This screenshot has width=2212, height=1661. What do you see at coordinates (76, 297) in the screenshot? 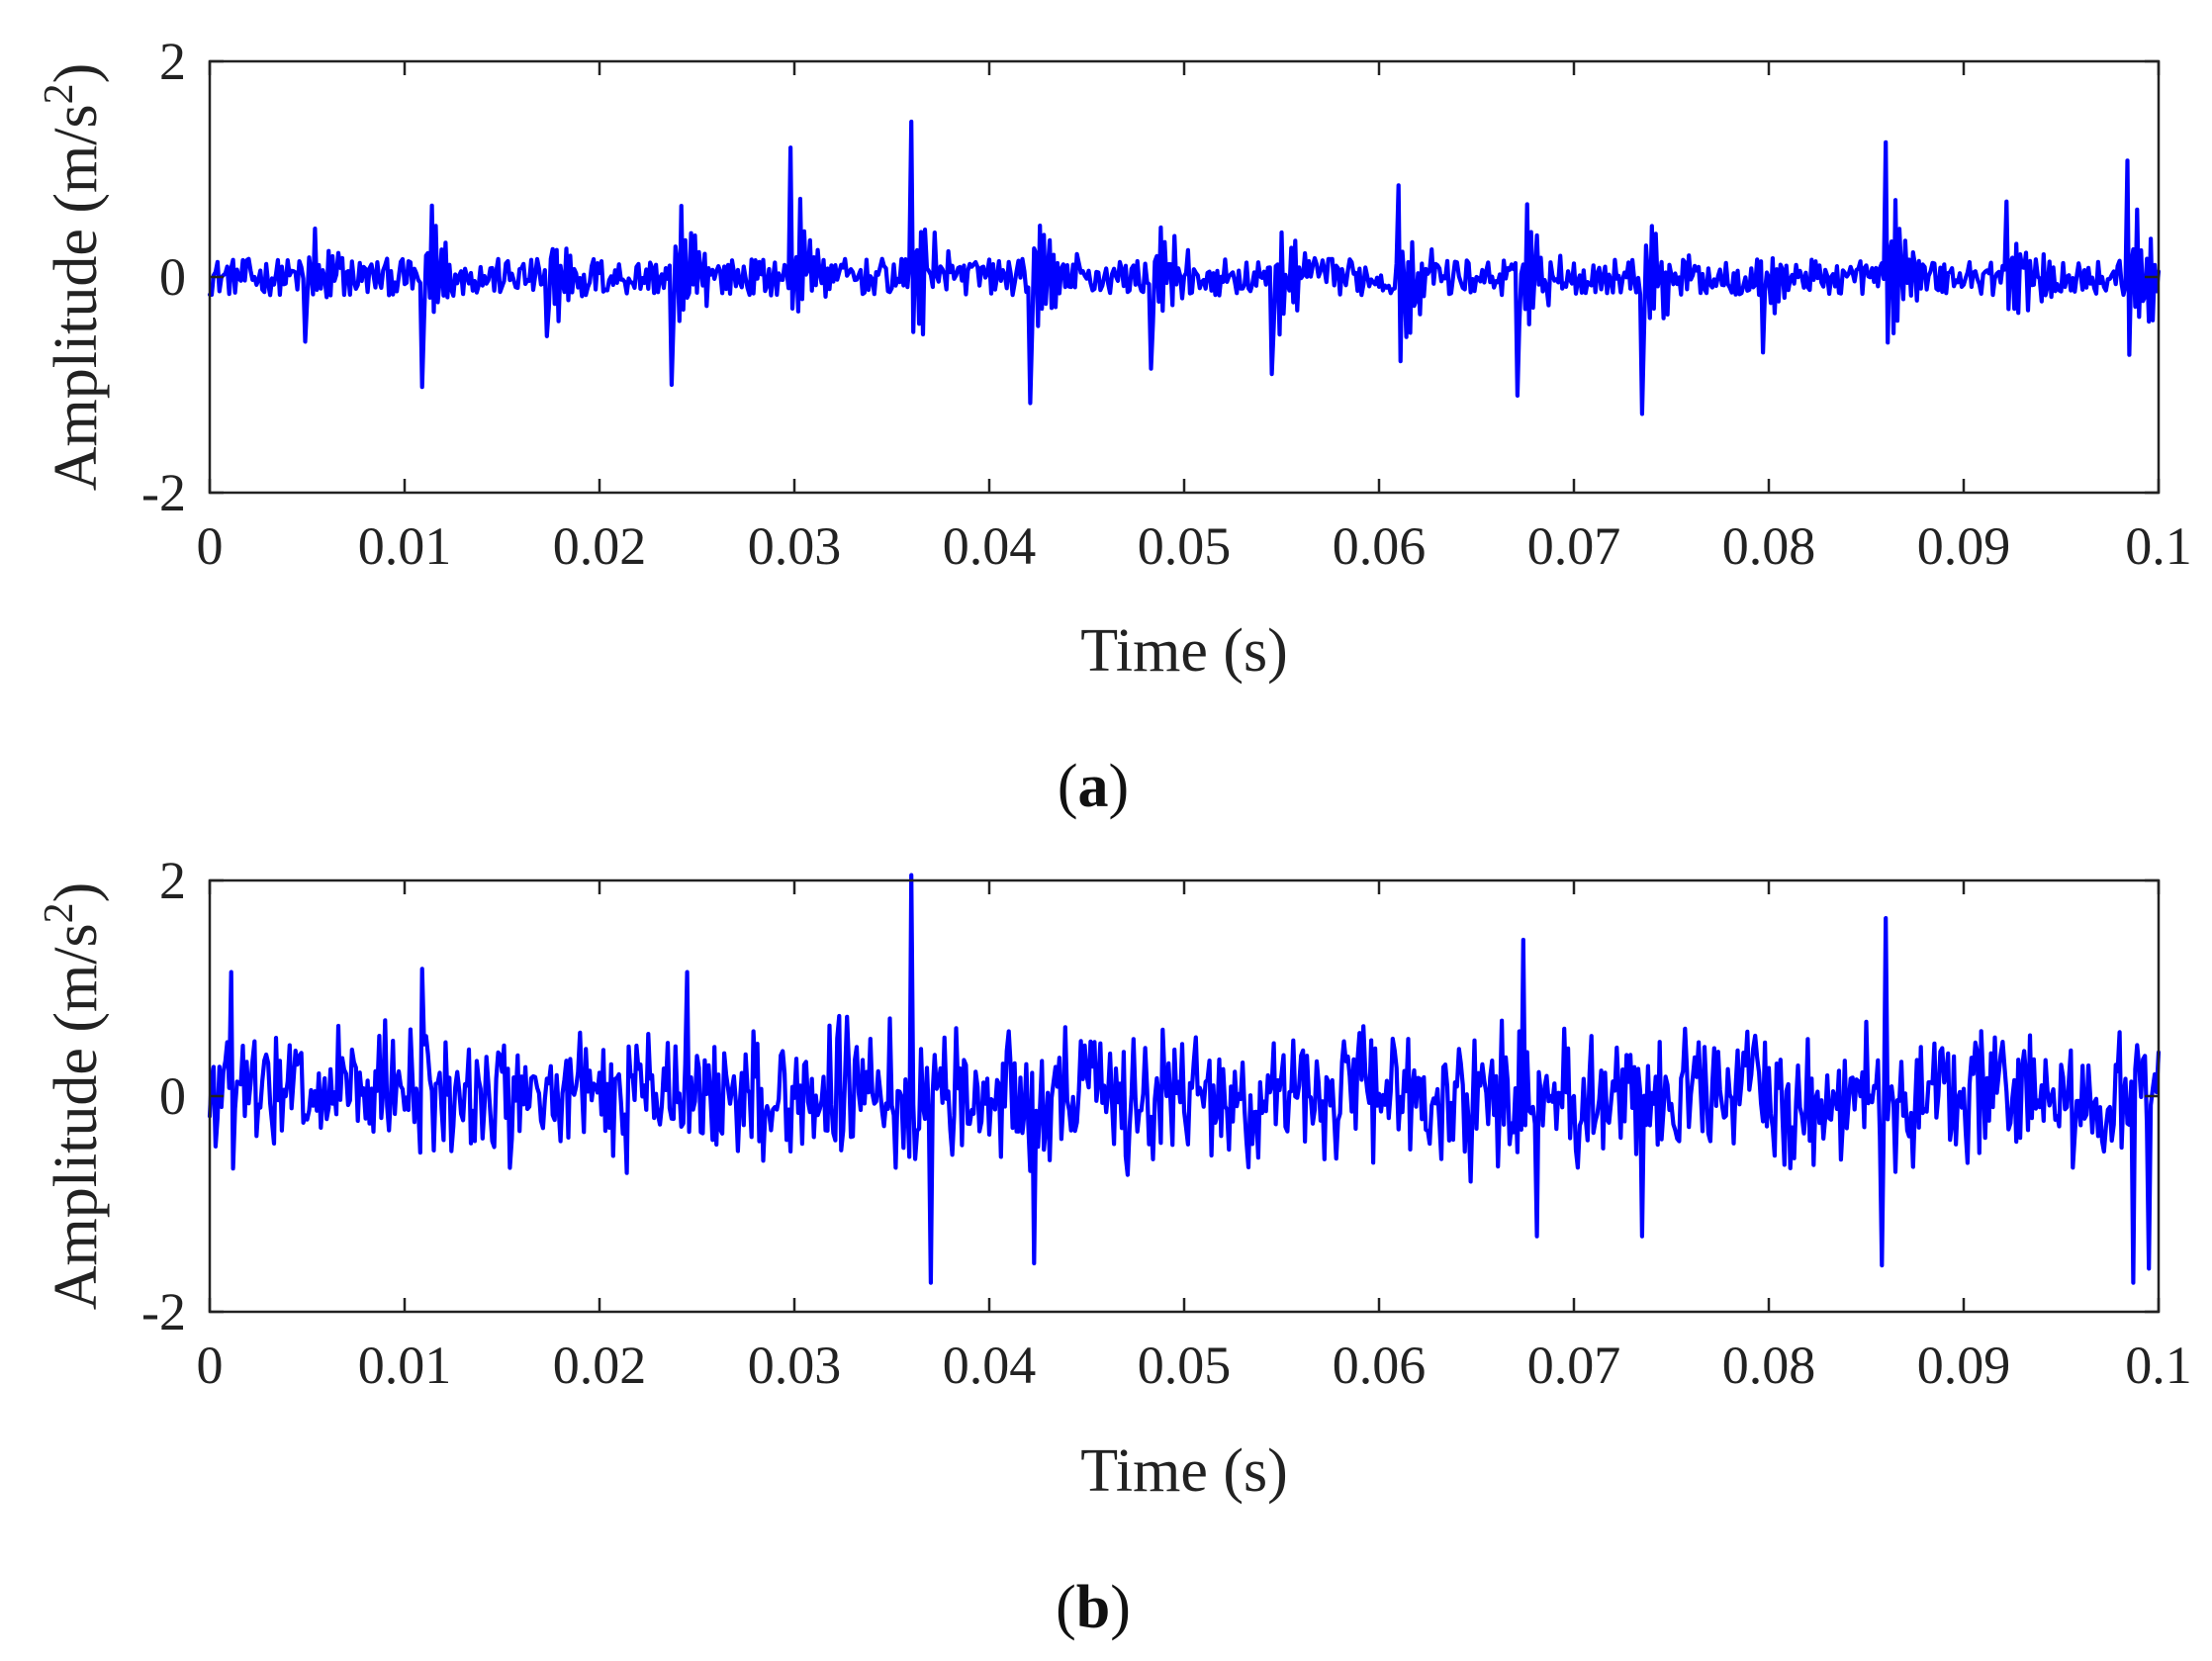
I see `y-axis-label-a-main: Amplitude (m/s` at bounding box center [76, 297].